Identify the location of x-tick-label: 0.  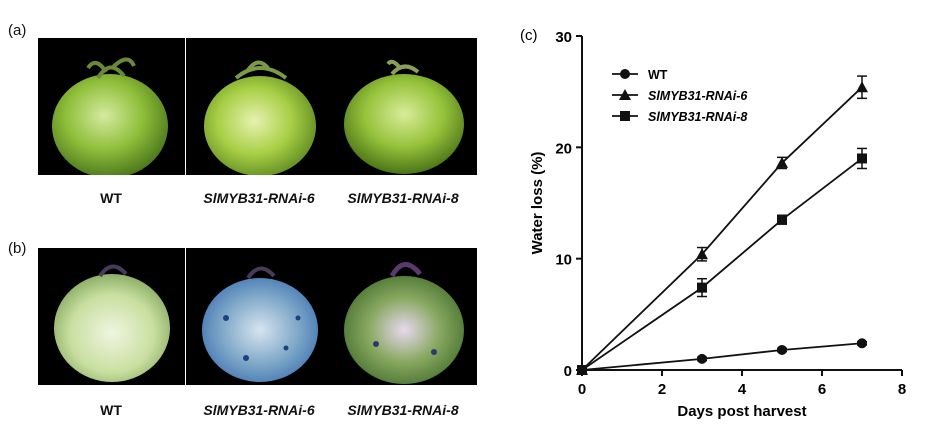
(582, 389).